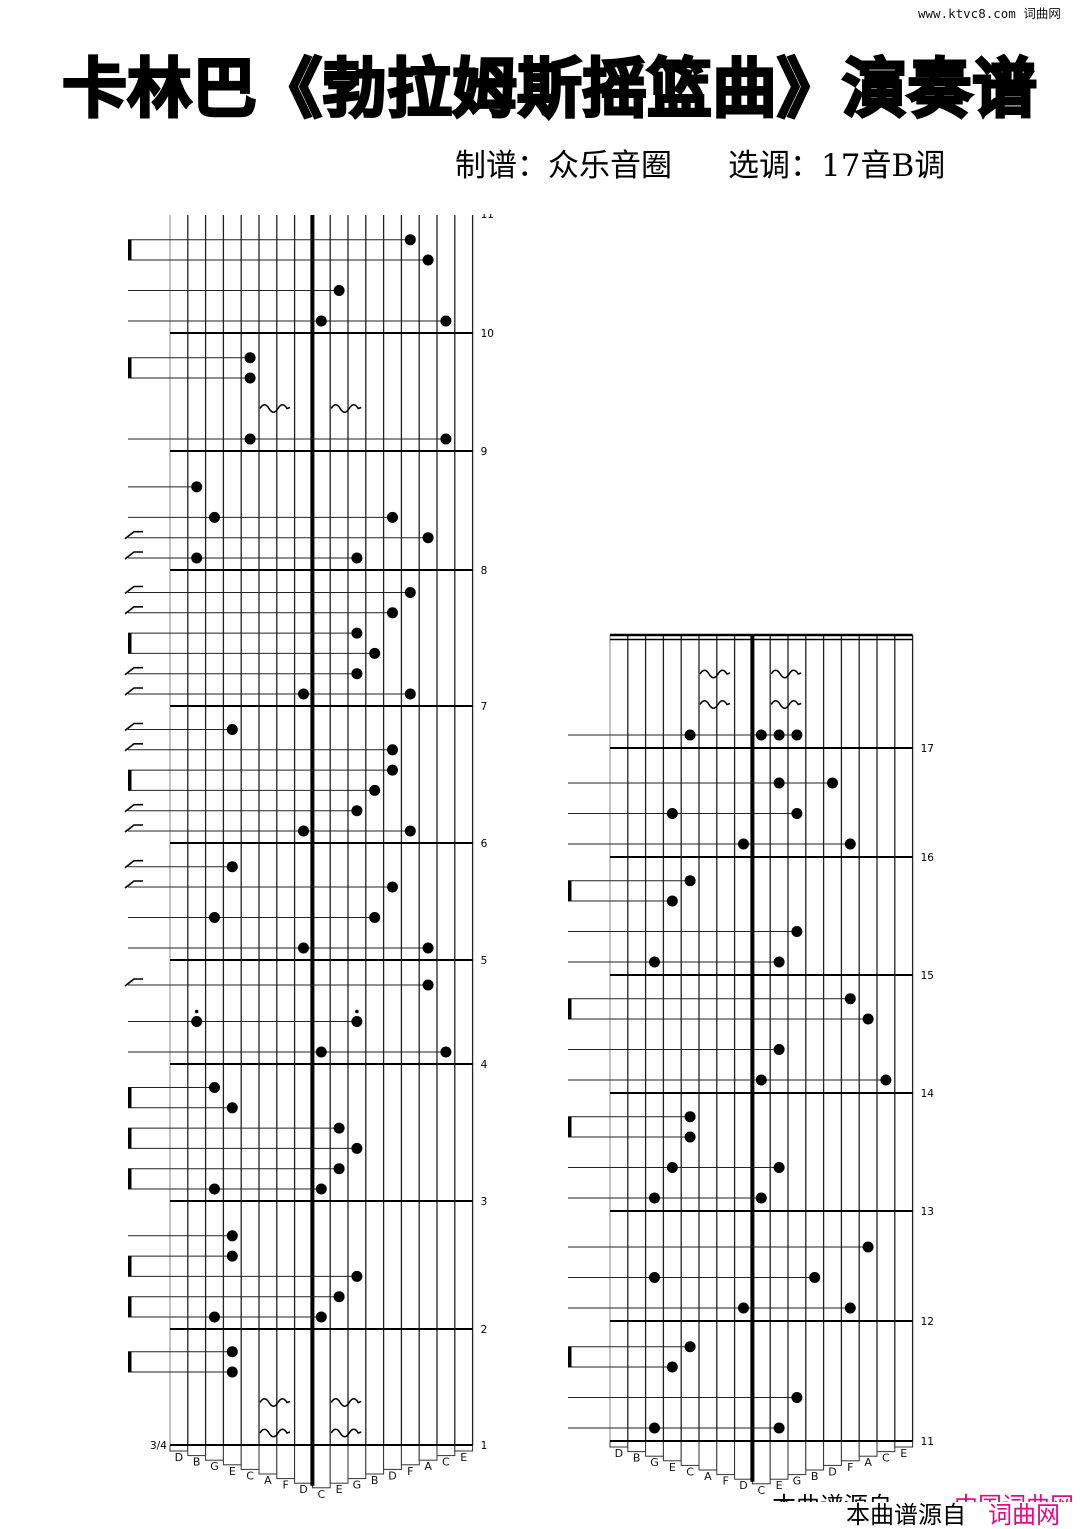  Describe the element at coordinates (563, 166) in the screenshot. I see `arranger-credit: 制谱：众乐音圈` at that location.